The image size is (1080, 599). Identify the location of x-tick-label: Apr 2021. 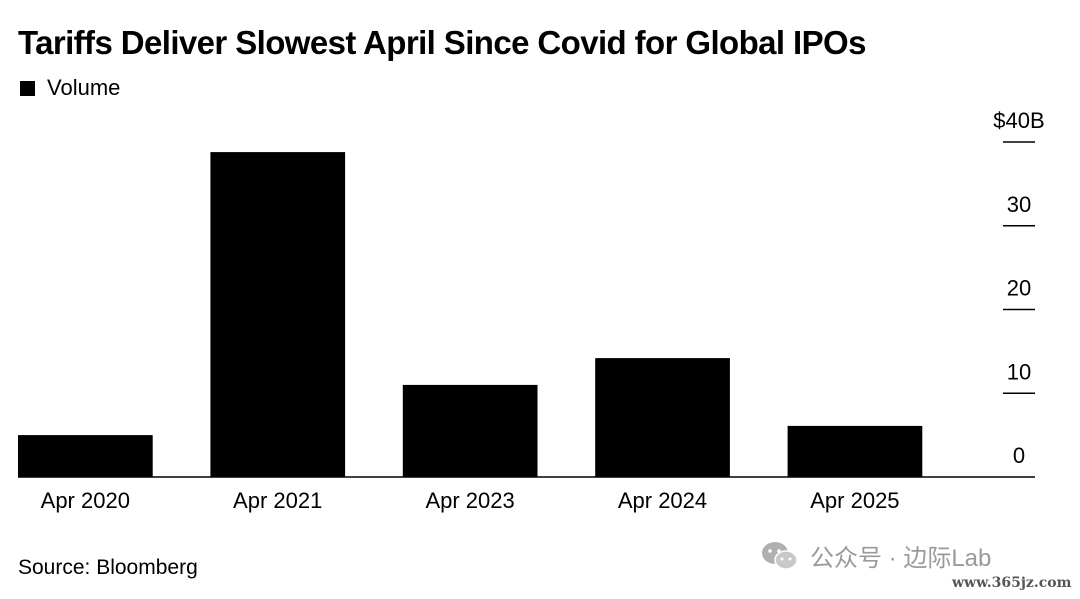
(277, 500).